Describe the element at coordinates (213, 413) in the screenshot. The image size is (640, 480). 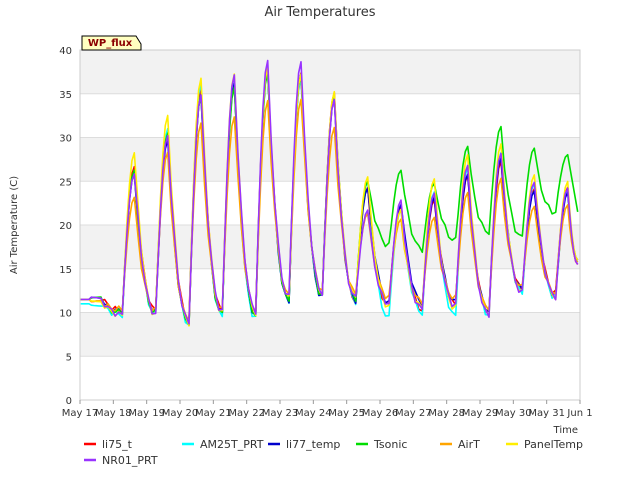
I see `x-tick-label: May 21` at that location.